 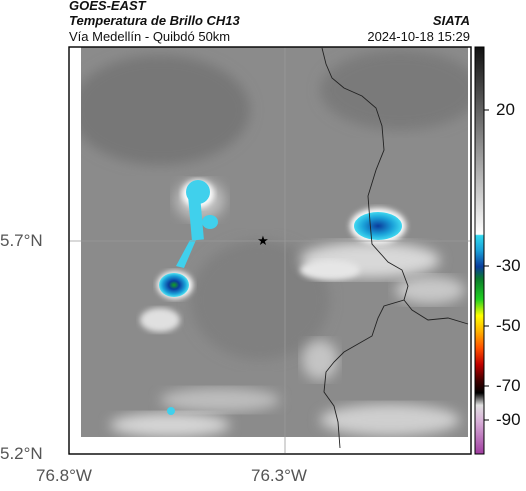 What do you see at coordinates (508, 265) in the screenshot?
I see `colorbar-label: -30` at bounding box center [508, 265].